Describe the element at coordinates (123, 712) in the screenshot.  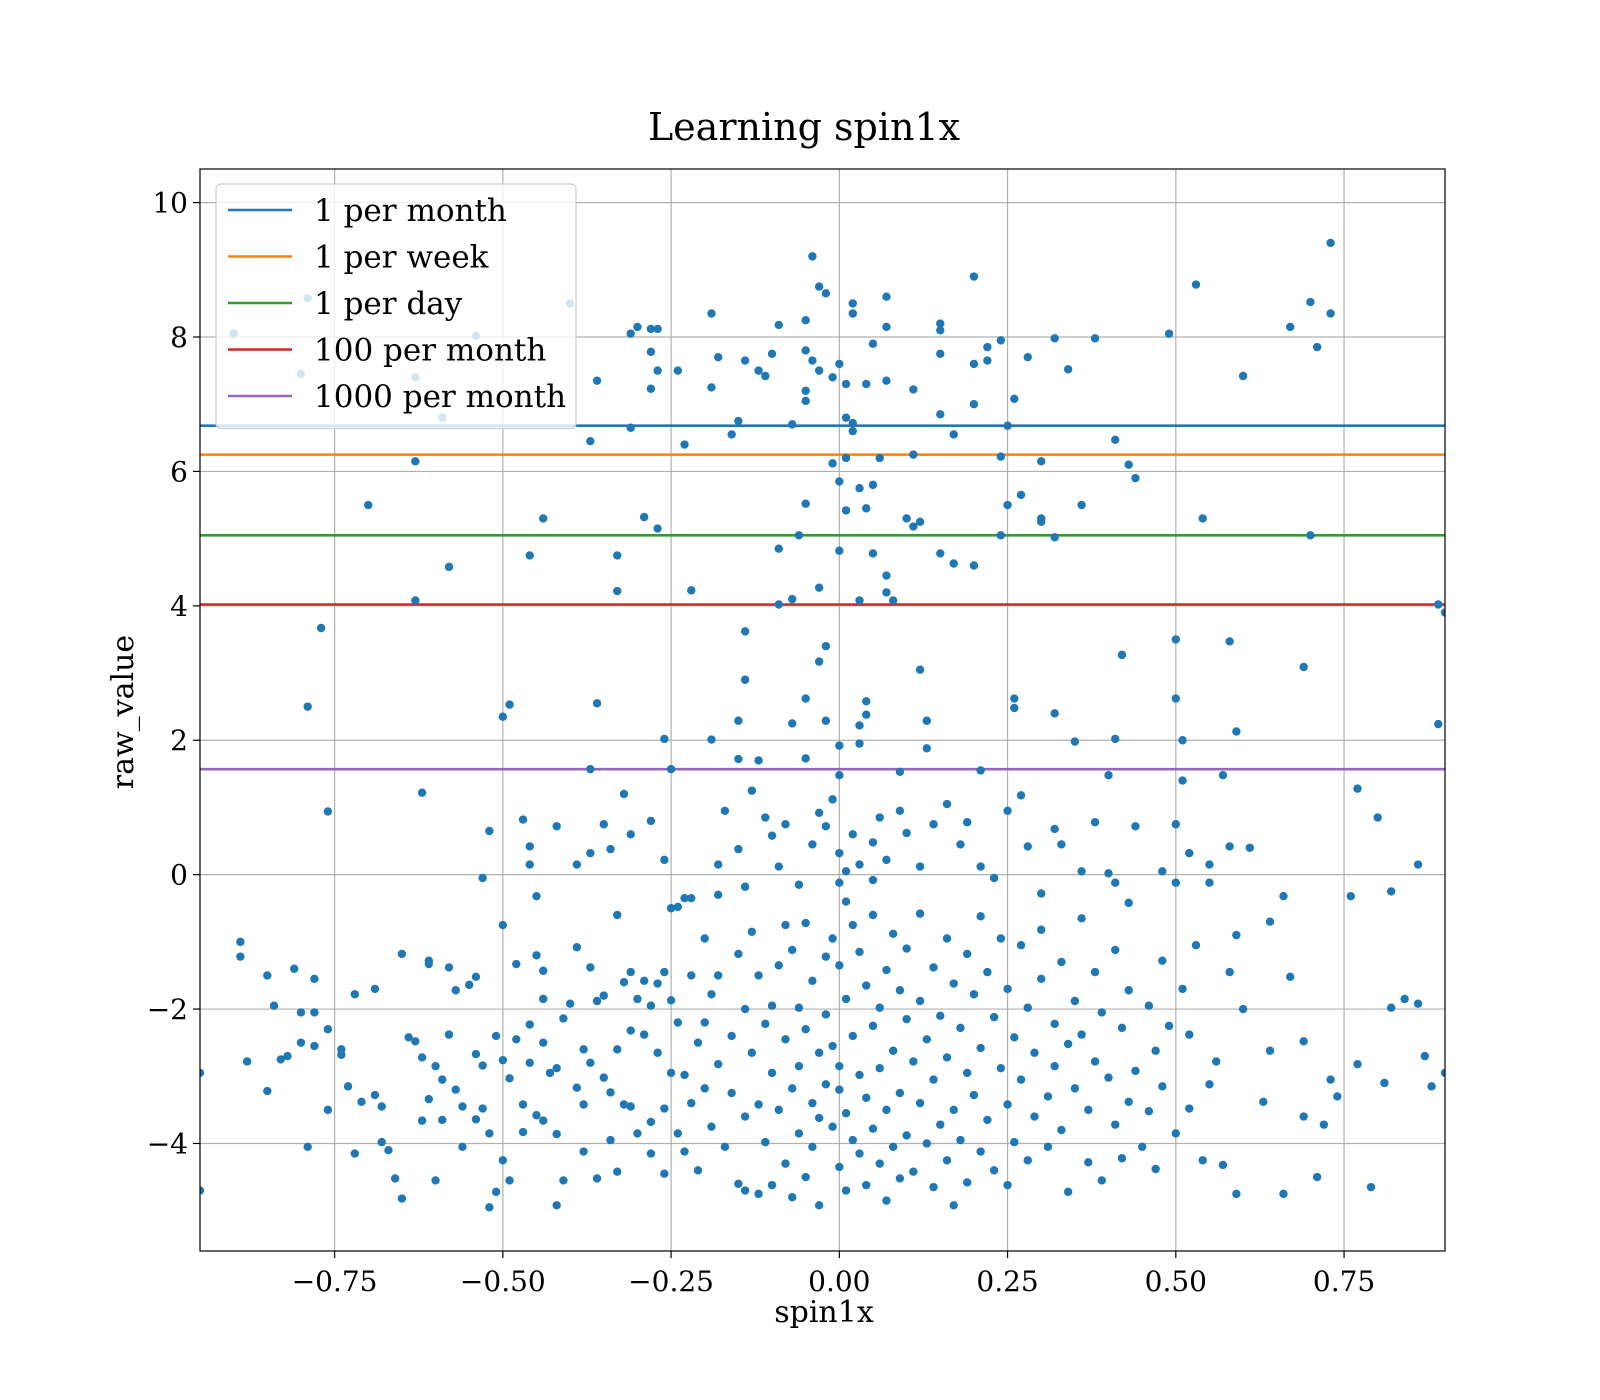
I see `y-axis-label: raw_value` at that location.